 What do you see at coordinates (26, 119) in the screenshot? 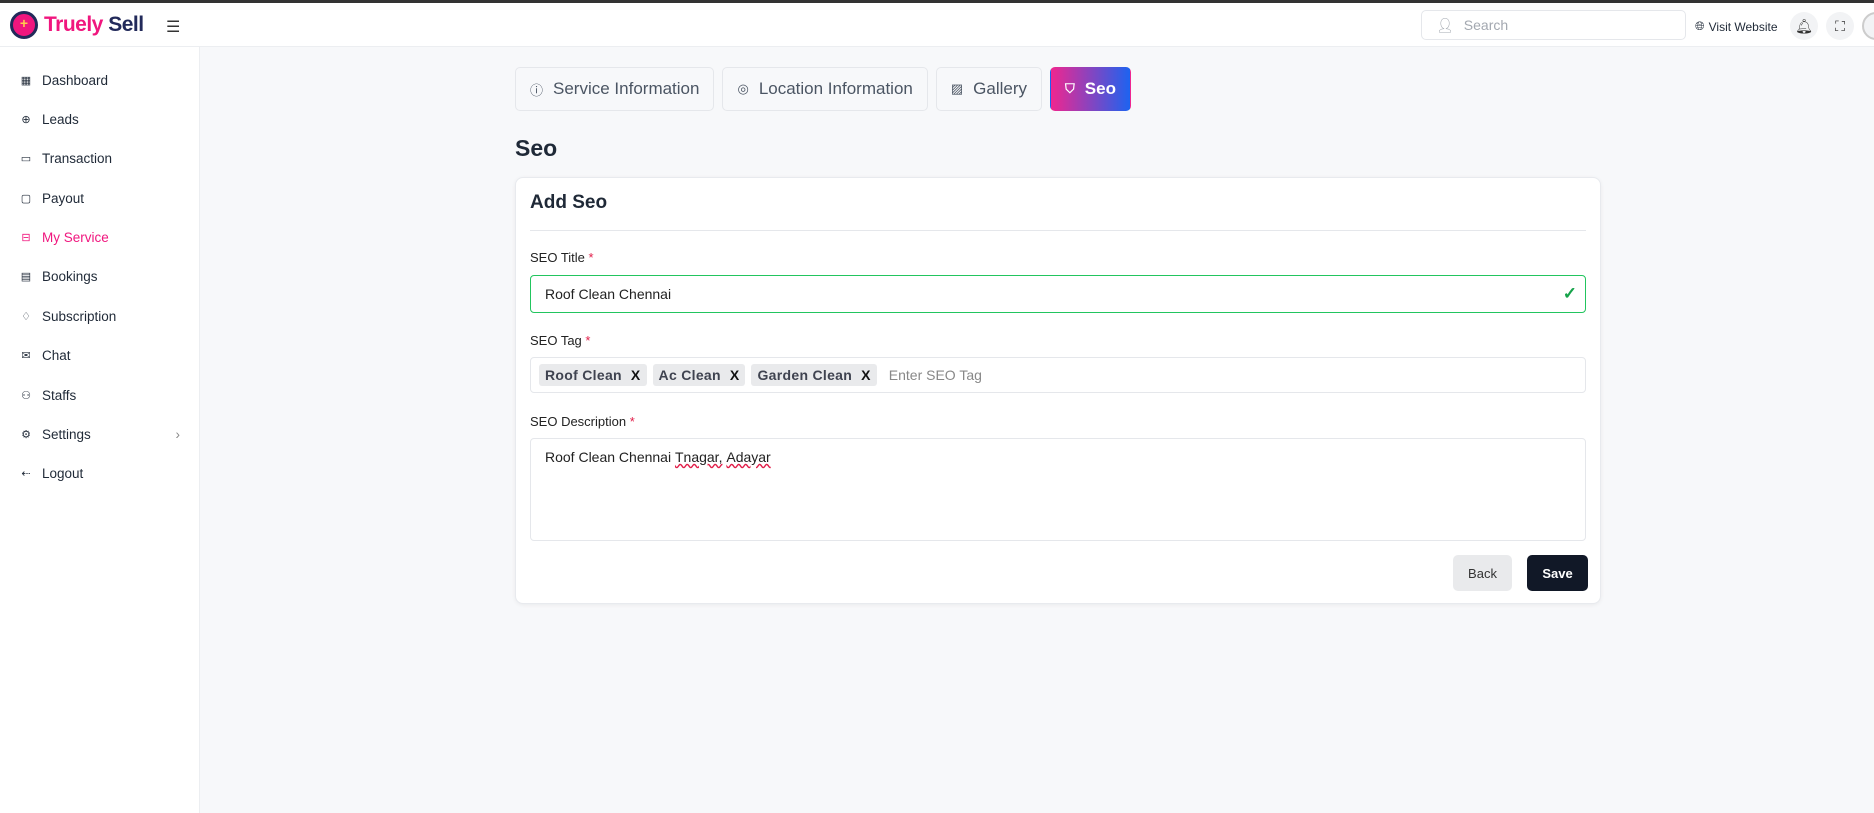
I see `globe-icon: ⊕` at bounding box center [26, 119].